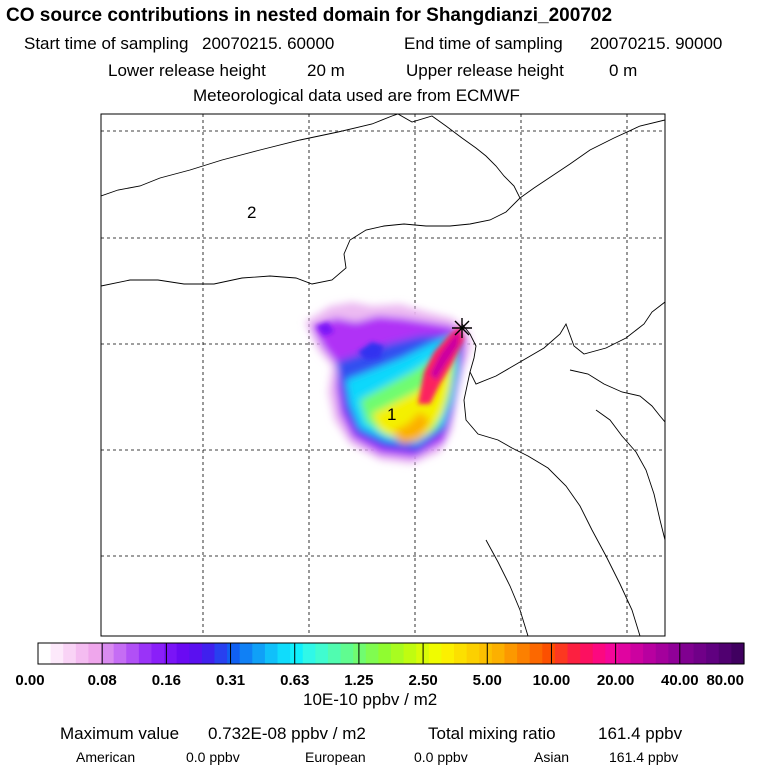 The height and width of the screenshot is (768, 768). Describe the element at coordinates (391, 414) in the screenshot. I see `region-label-1: 1` at that location.